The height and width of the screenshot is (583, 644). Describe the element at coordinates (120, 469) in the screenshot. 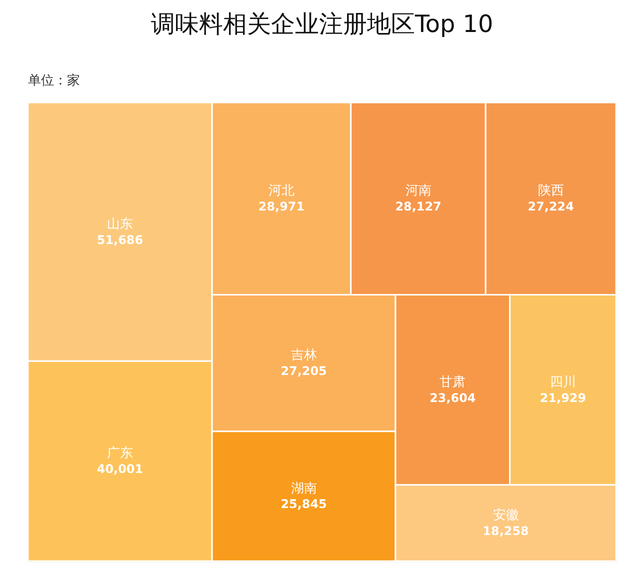

I see `data-label: 40,001` at that location.